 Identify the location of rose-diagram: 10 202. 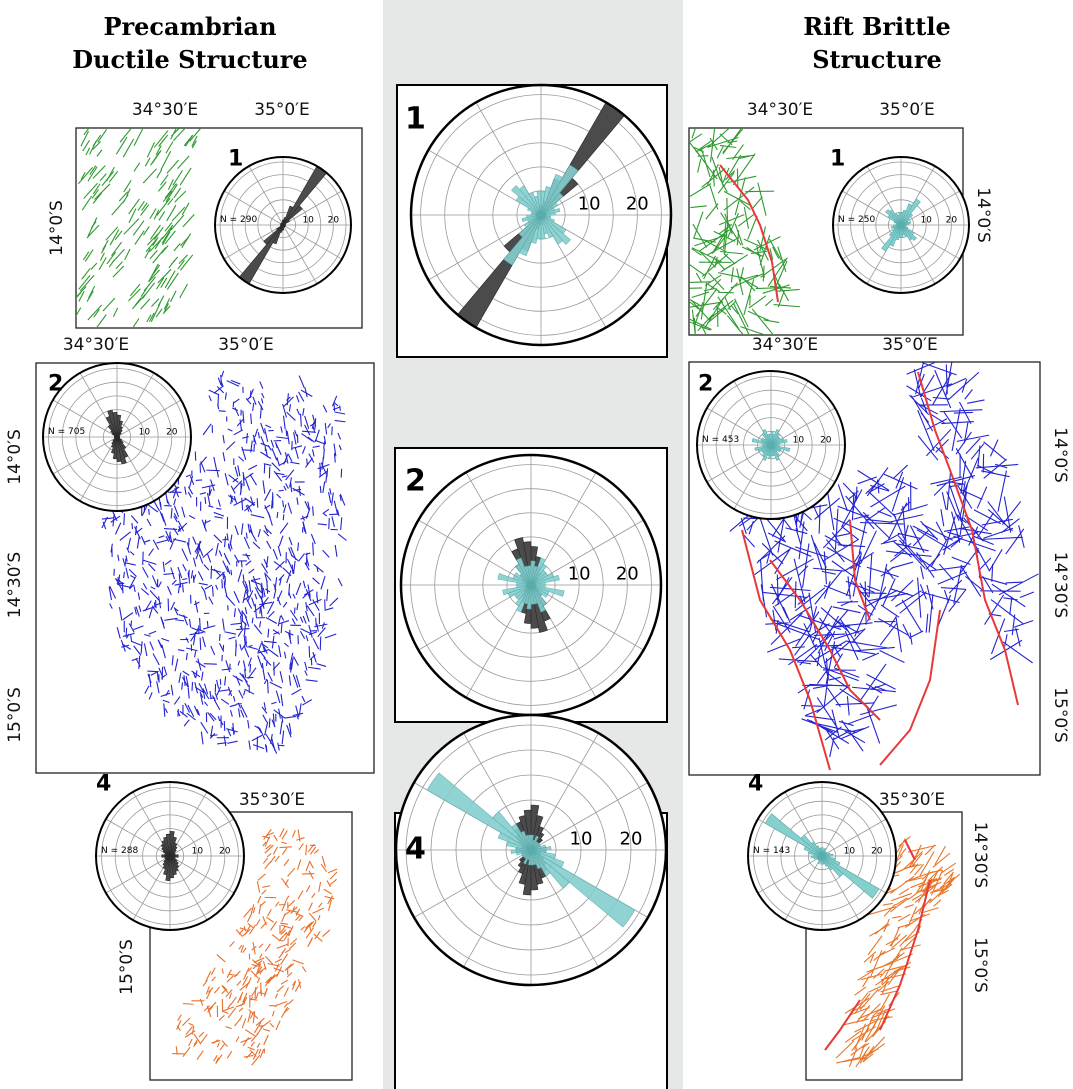
(531, 585).